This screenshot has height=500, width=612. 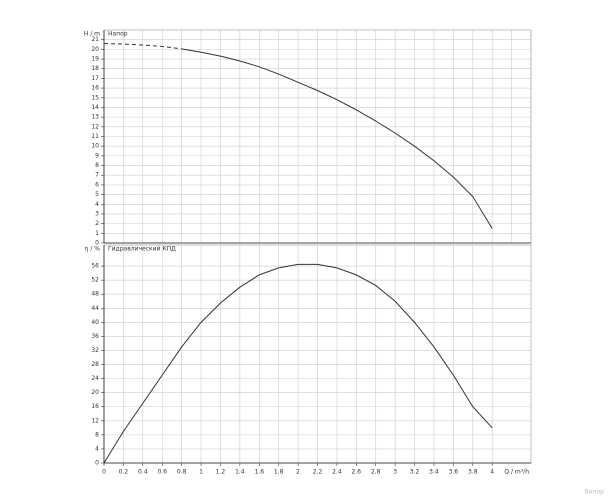 I want to click on y-tick-label: 52, so click(x=95, y=280).